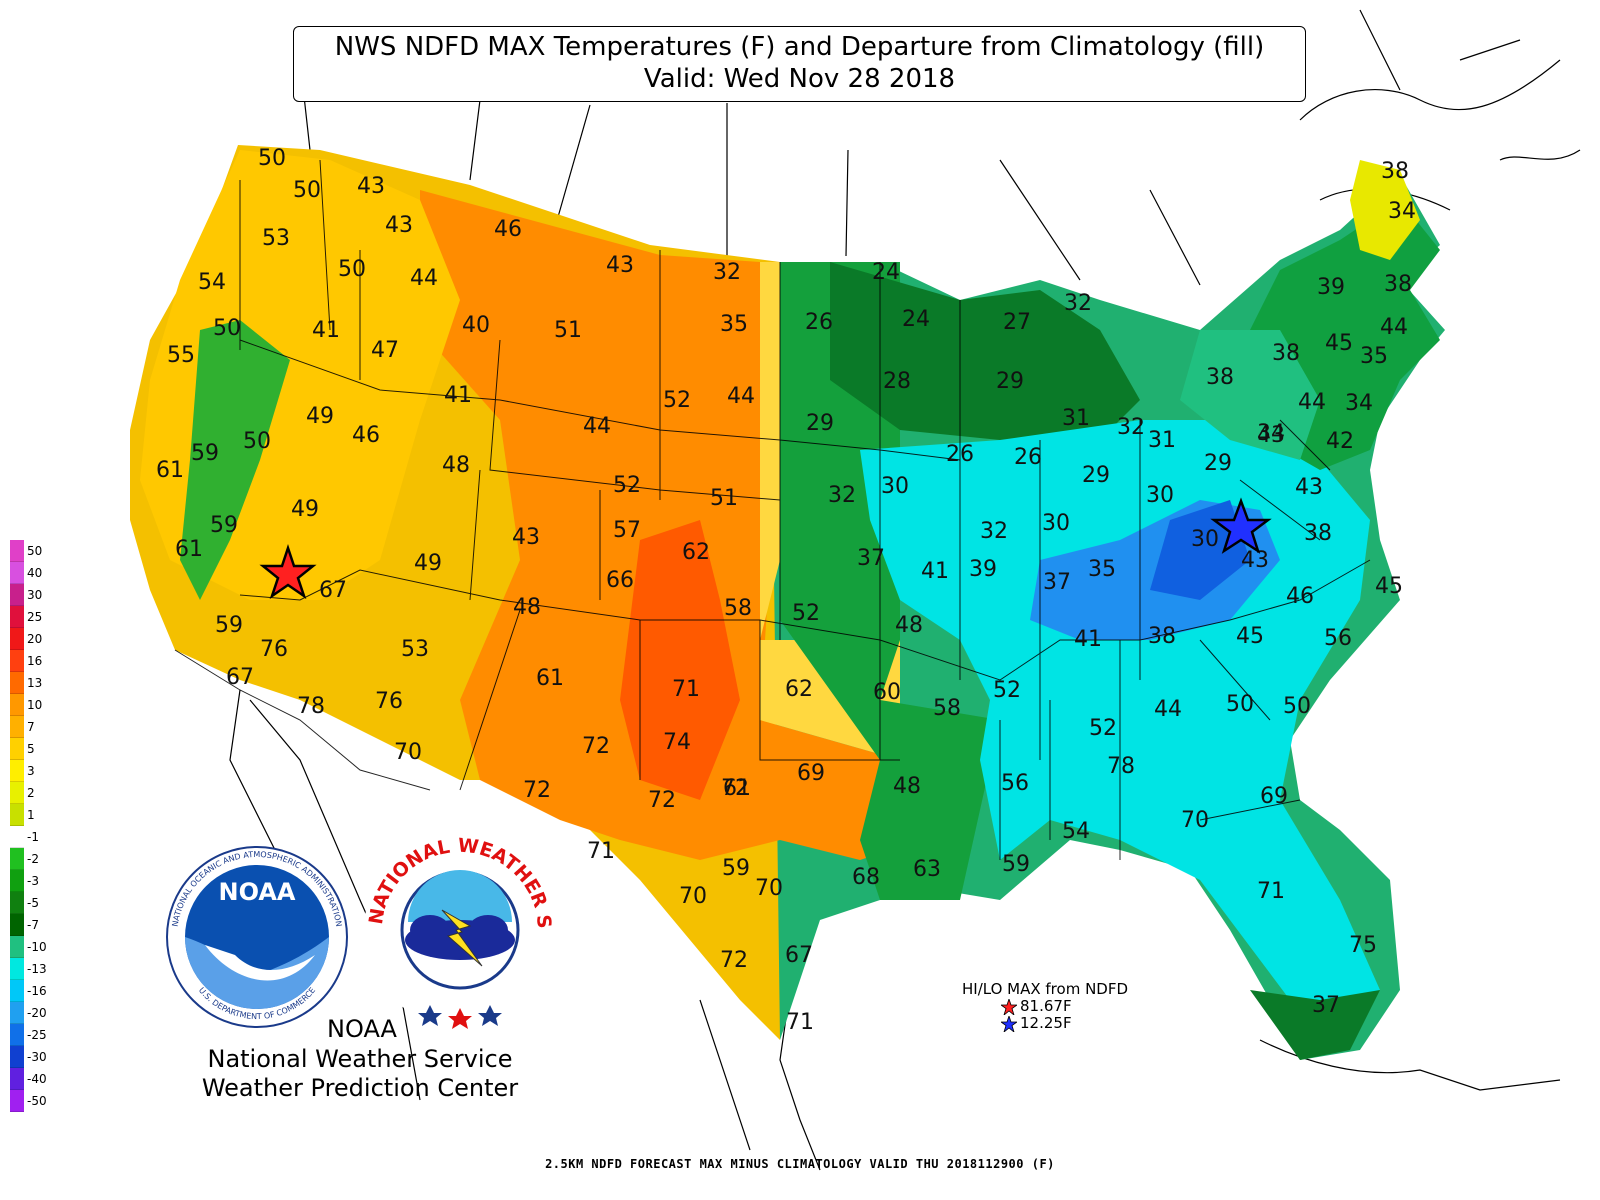  Describe the element at coordinates (1338, 638) in the screenshot. I see `temperature-value: 56` at that location.